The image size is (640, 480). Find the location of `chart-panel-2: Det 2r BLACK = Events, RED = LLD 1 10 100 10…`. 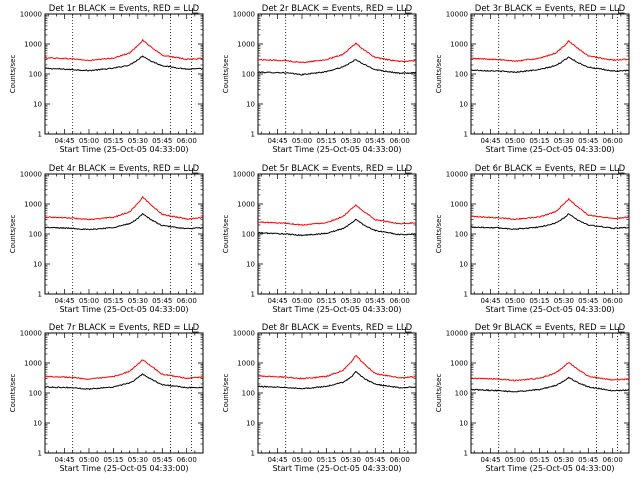

chart-panel-2: Det 2r BLACK = Events, RED = LLD 1 10 100 10… is located at coordinates (319, 79).